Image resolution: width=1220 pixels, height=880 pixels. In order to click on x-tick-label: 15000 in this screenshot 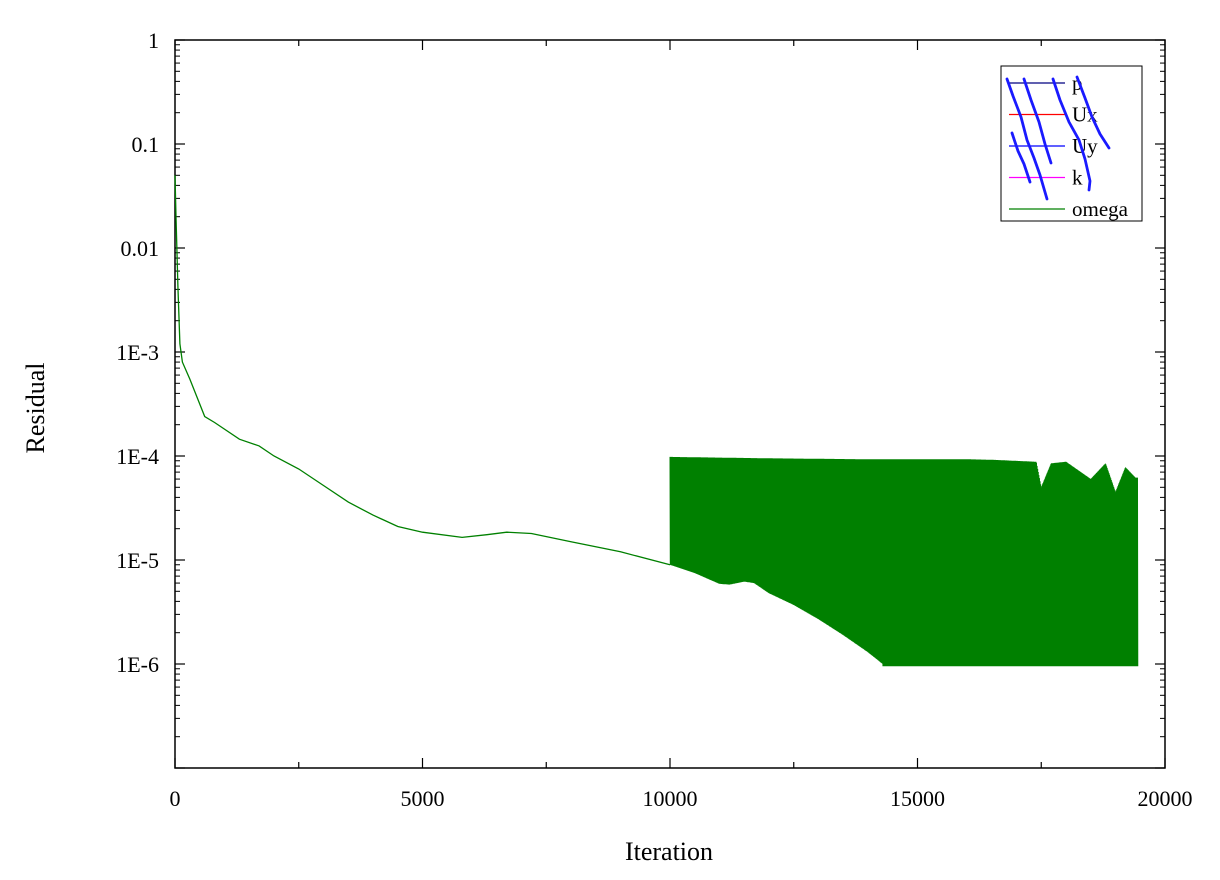, I will do `click(917, 798)`.